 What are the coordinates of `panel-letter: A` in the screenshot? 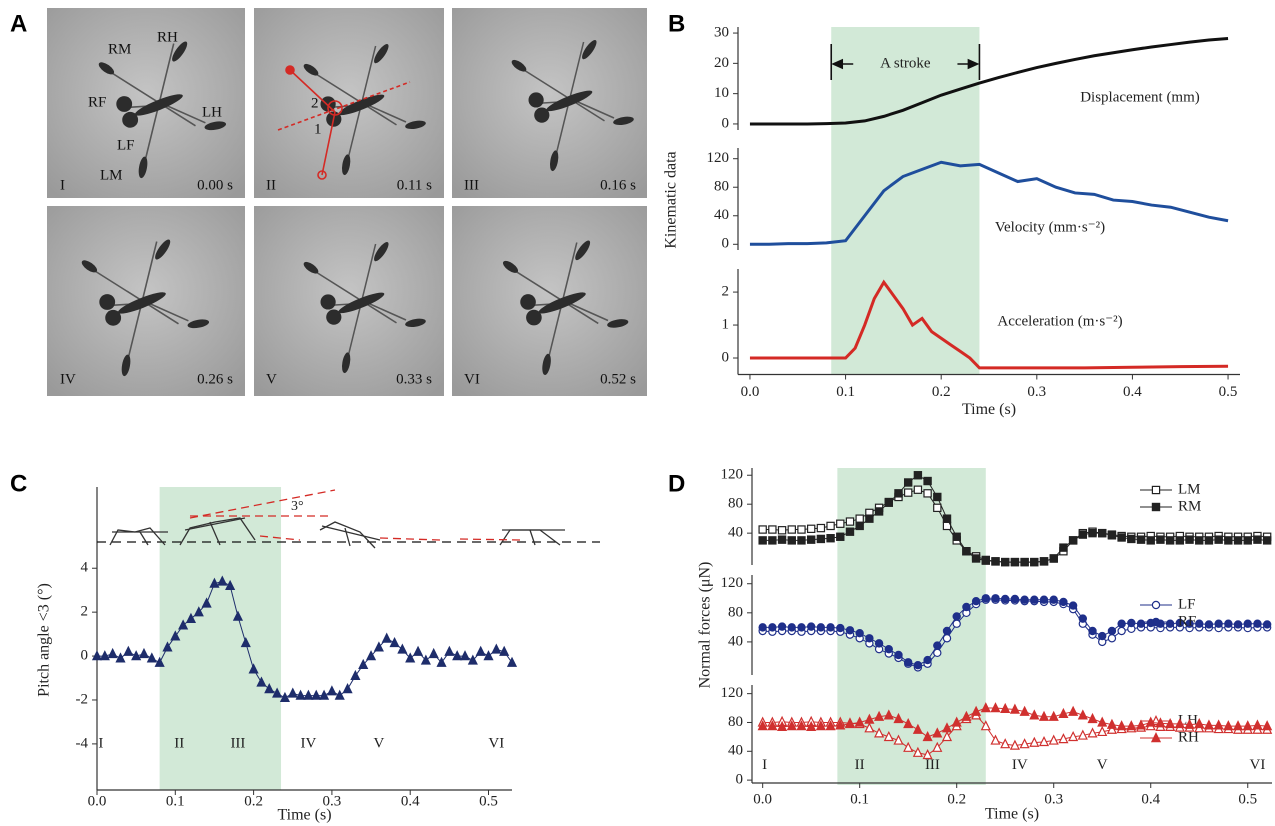 It's located at (18, 23).